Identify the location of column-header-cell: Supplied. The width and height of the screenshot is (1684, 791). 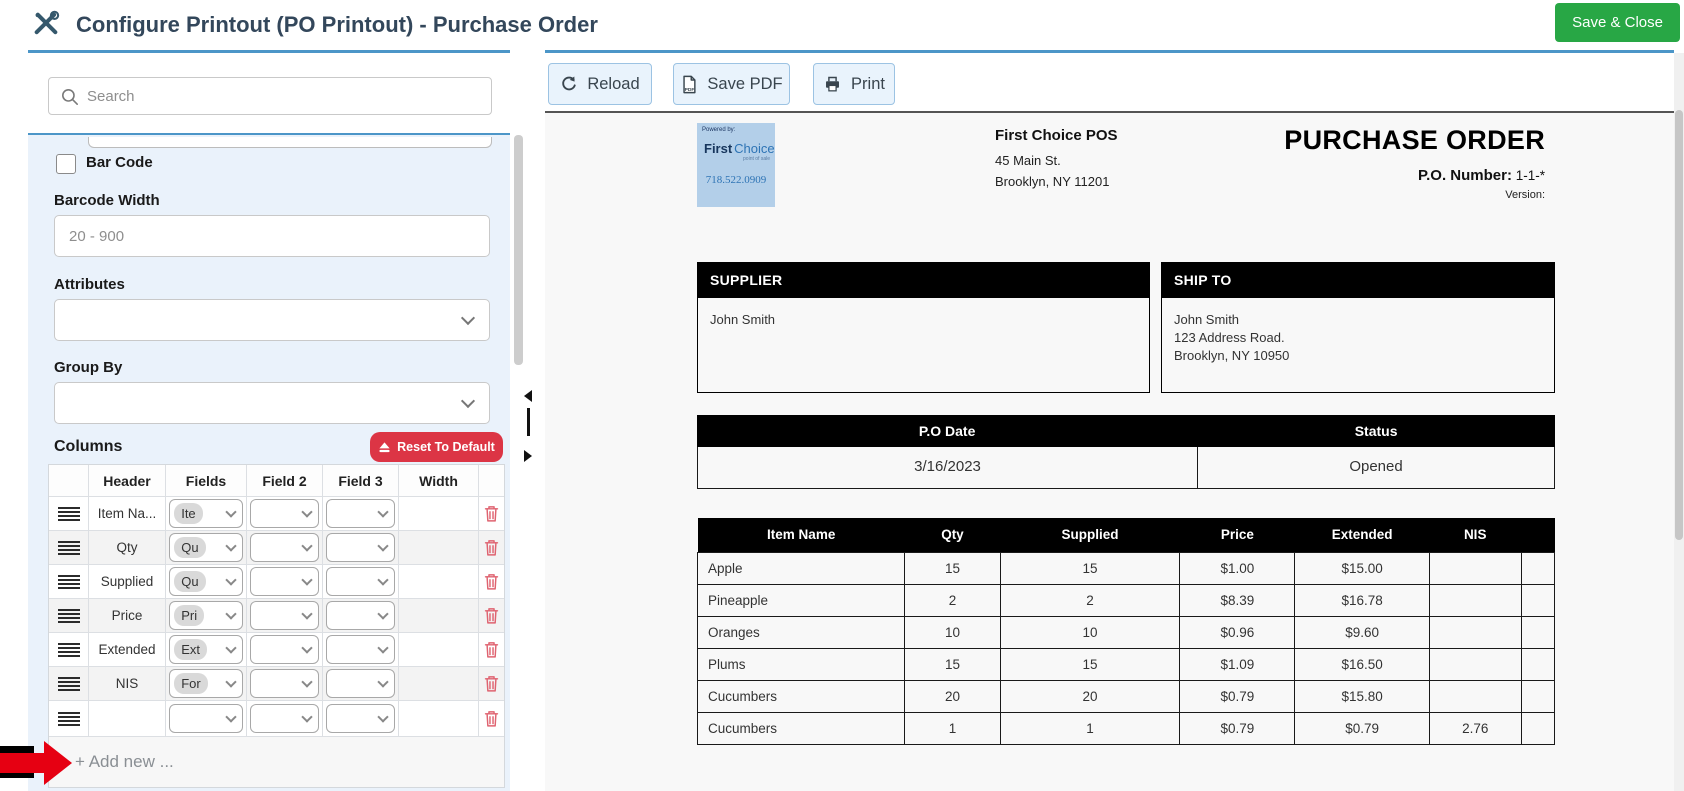
(127, 581).